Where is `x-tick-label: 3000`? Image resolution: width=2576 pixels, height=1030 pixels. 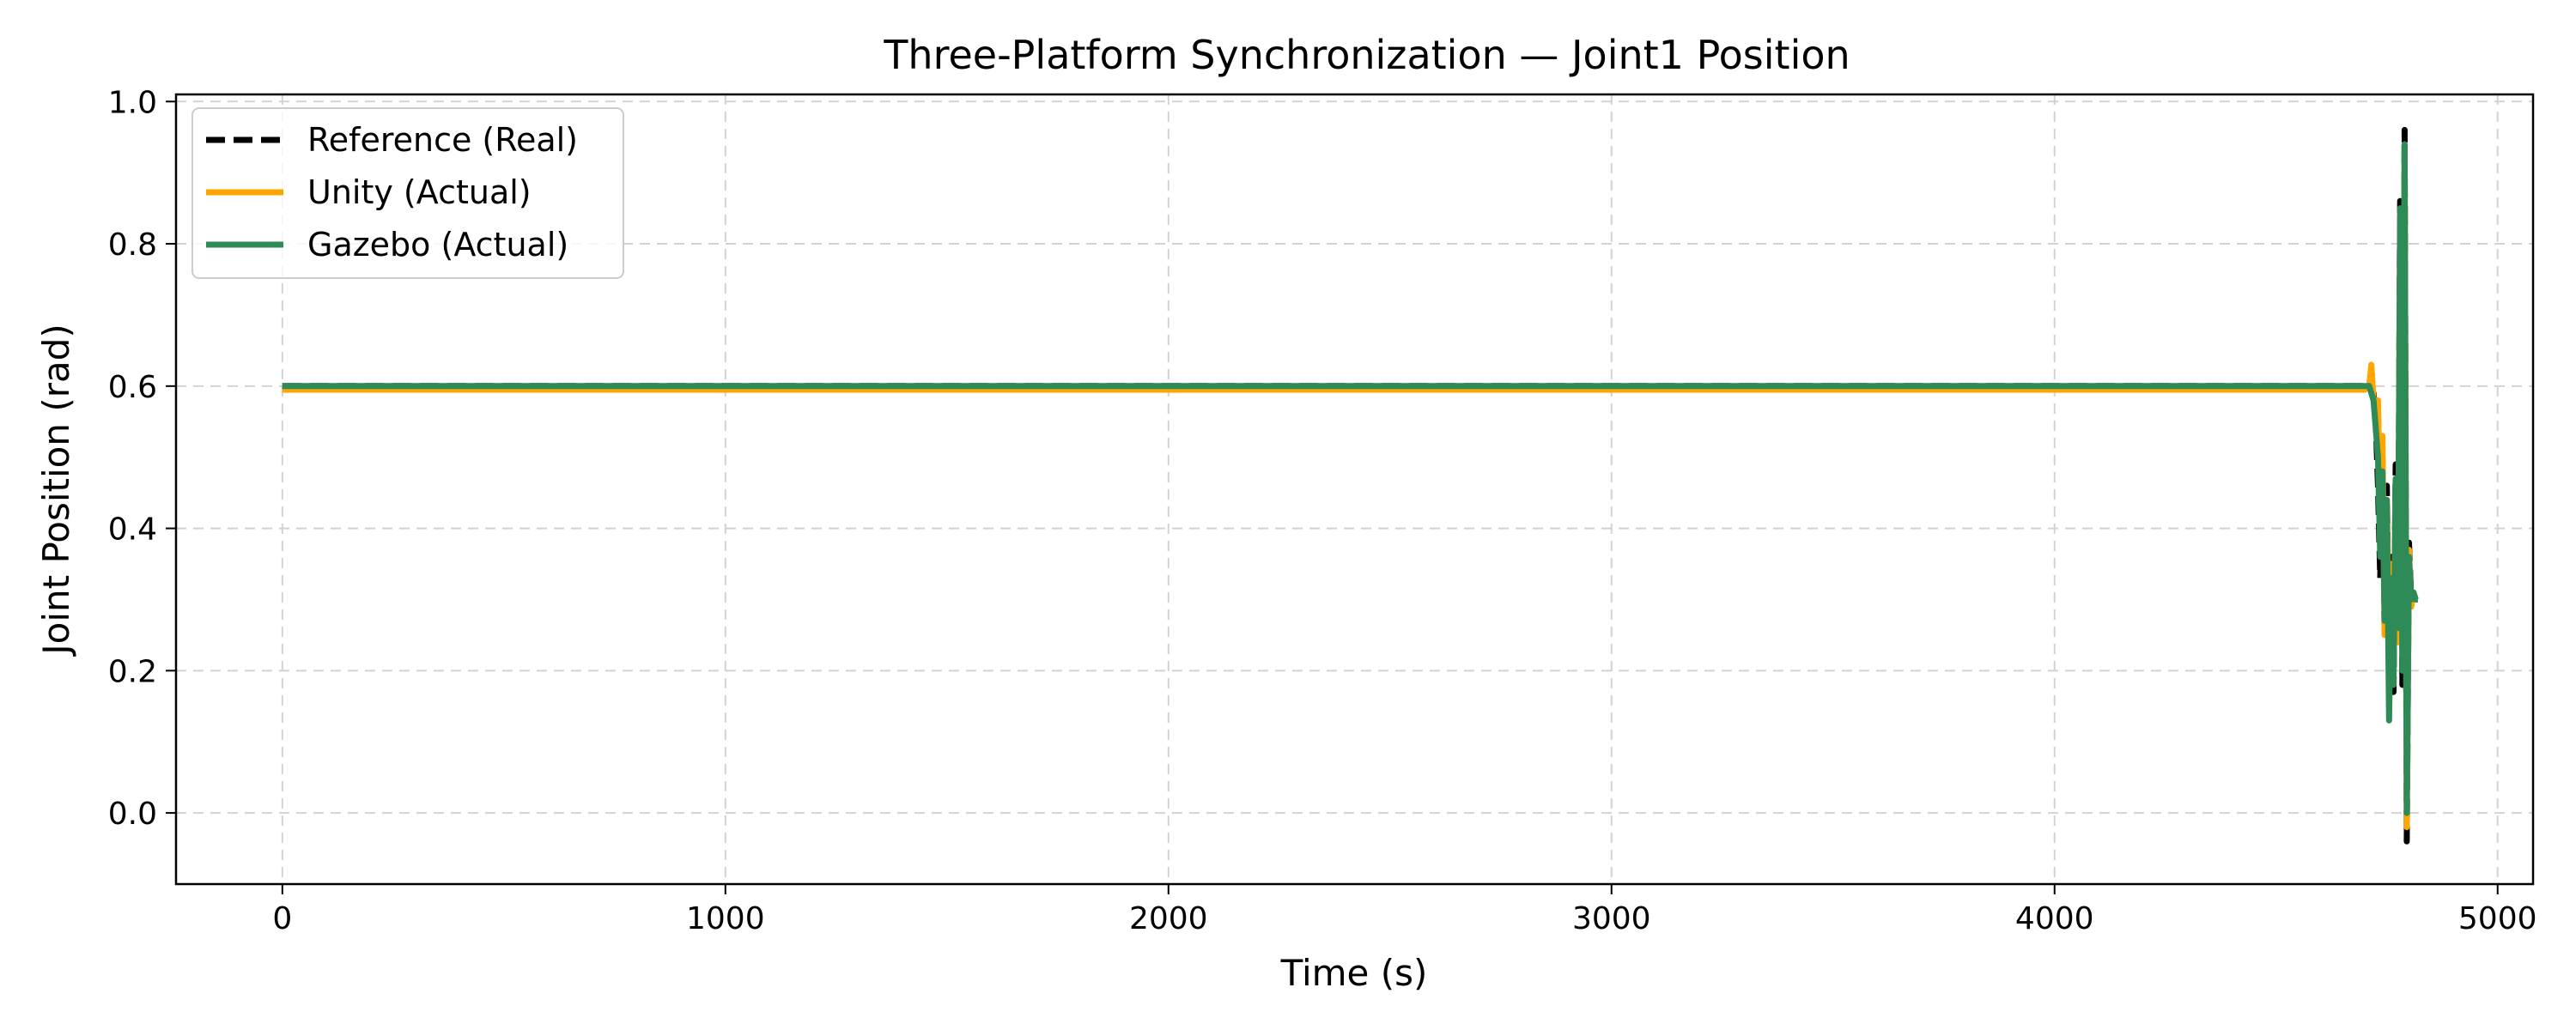
x-tick-label: 3000 is located at coordinates (1612, 918).